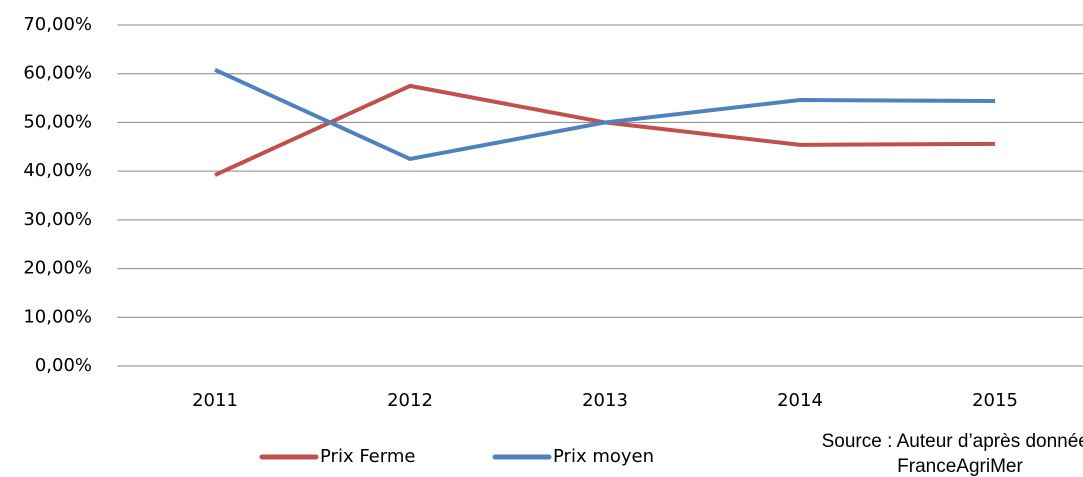 This screenshot has height=477, width=1083. Describe the element at coordinates (367, 456) in the screenshot. I see `legend-label: Prix Ferme` at that location.